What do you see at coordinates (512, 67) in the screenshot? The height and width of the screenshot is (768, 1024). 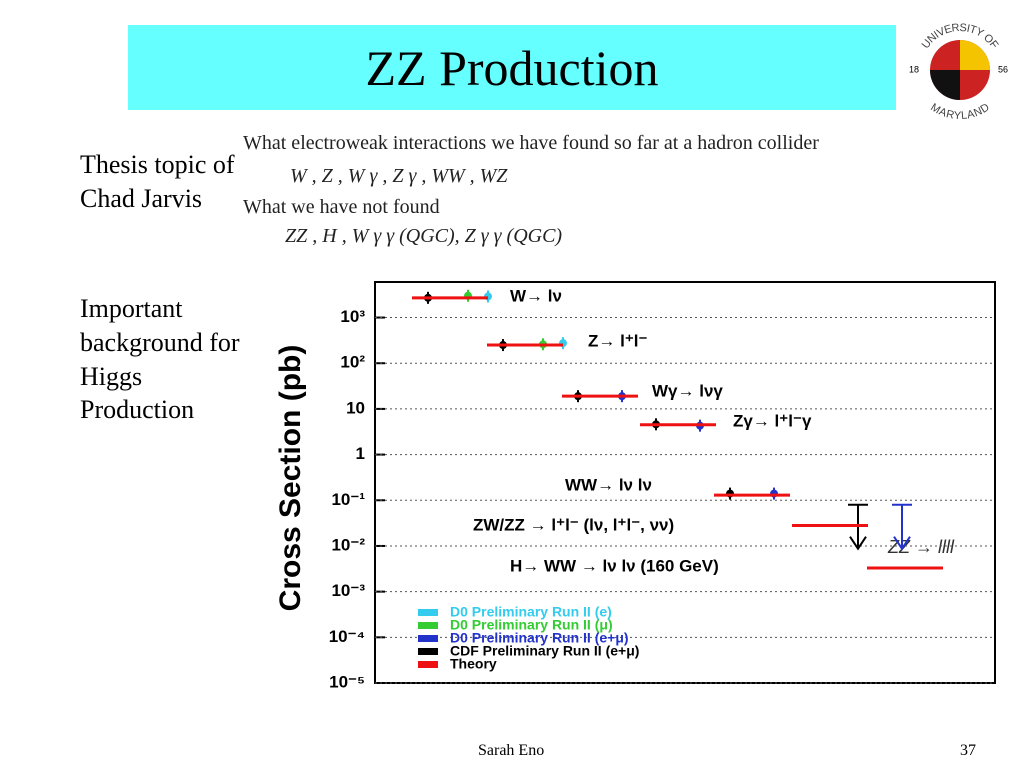 I see `title: ZZ Production` at bounding box center [512, 67].